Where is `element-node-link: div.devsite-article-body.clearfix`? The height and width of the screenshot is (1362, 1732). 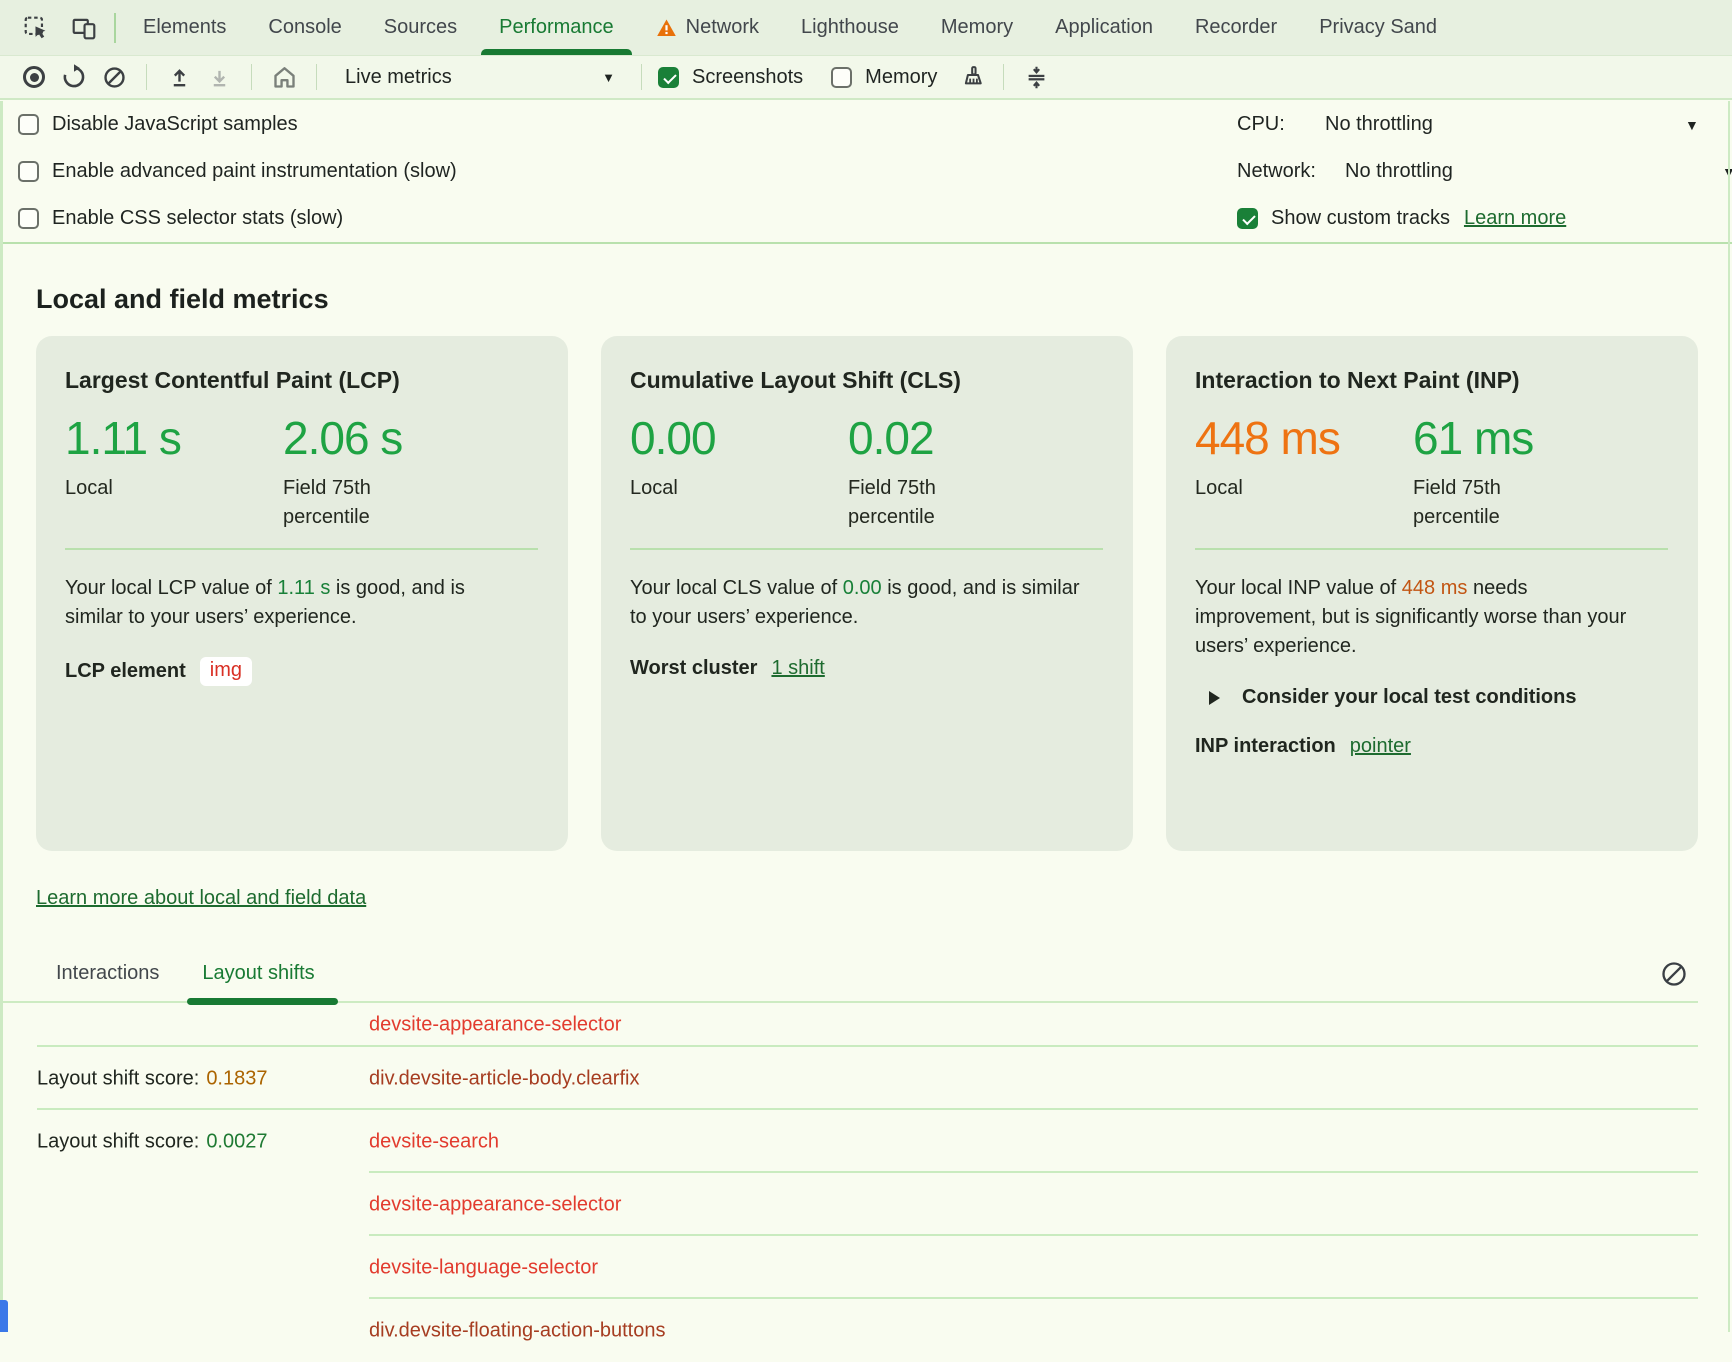
element-node-link: div.devsite-article-body.clearfix is located at coordinates (504, 1078).